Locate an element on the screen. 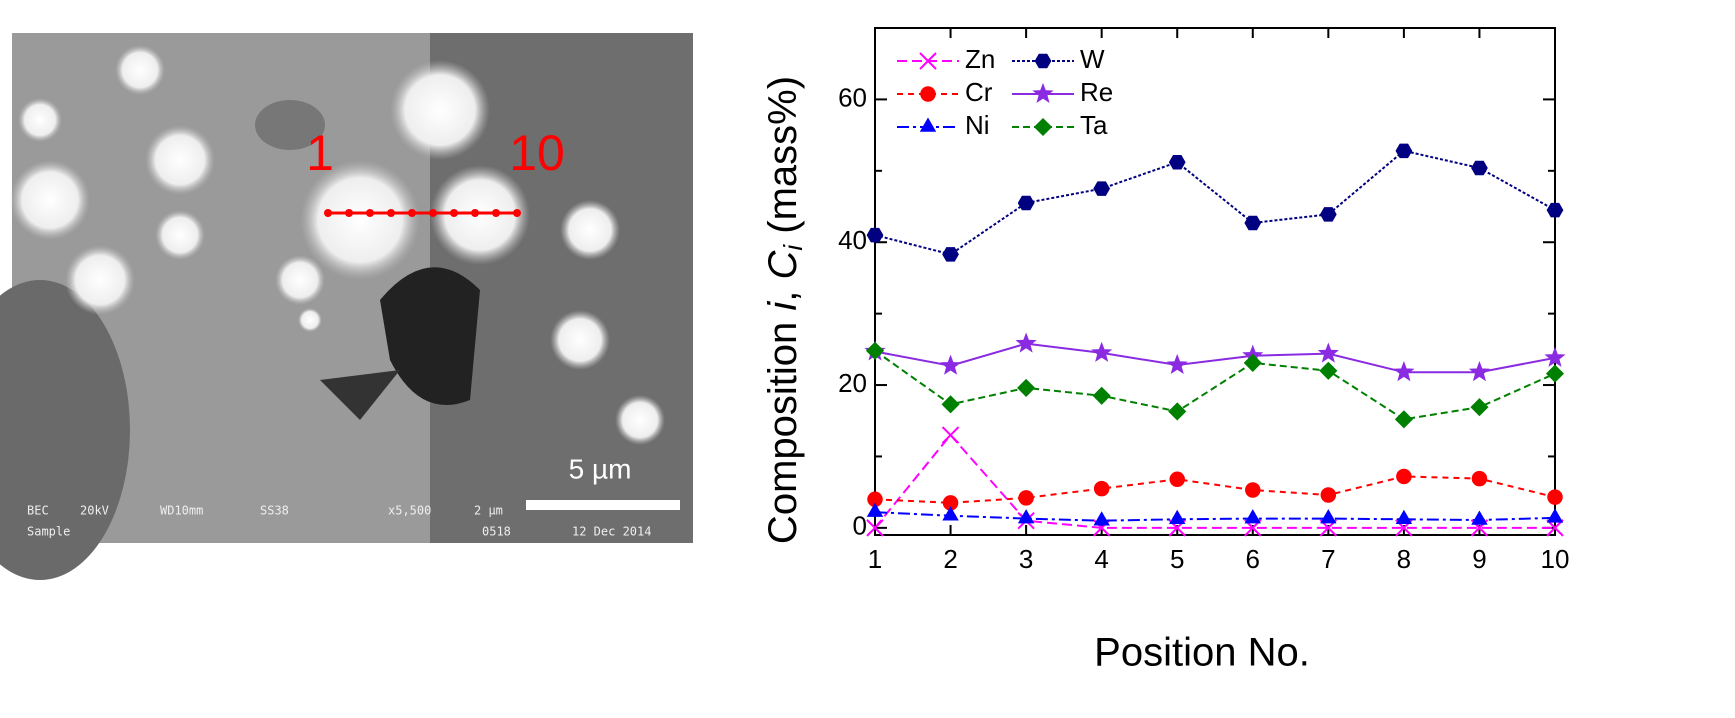 This screenshot has height=718, width=1735. info-text: 2 µm is located at coordinates (488, 511).